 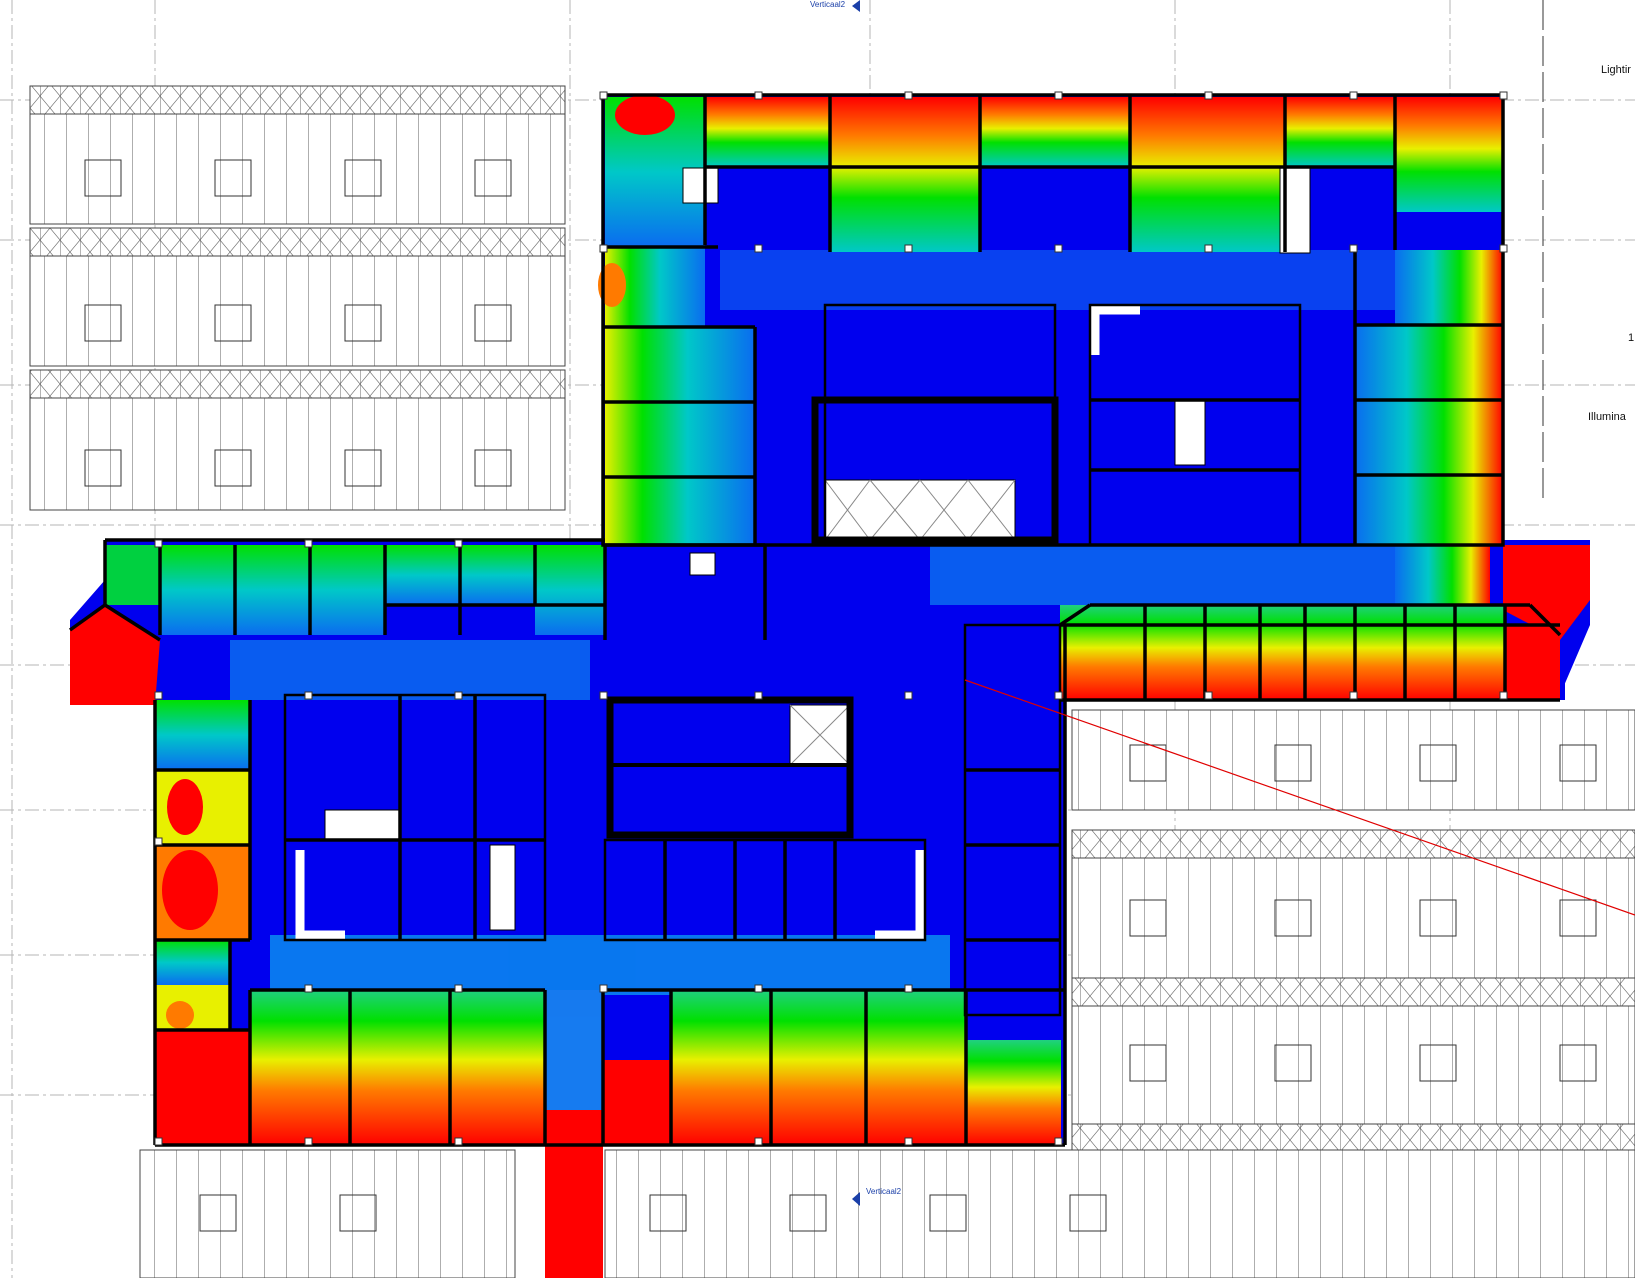 I want to click on left-wing-rooms, so click(x=337, y=625).